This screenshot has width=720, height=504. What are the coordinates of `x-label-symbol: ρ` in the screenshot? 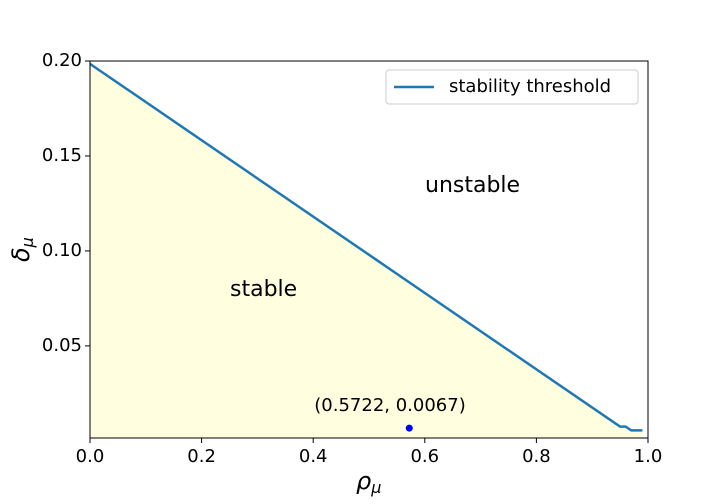 It's located at (363, 481).